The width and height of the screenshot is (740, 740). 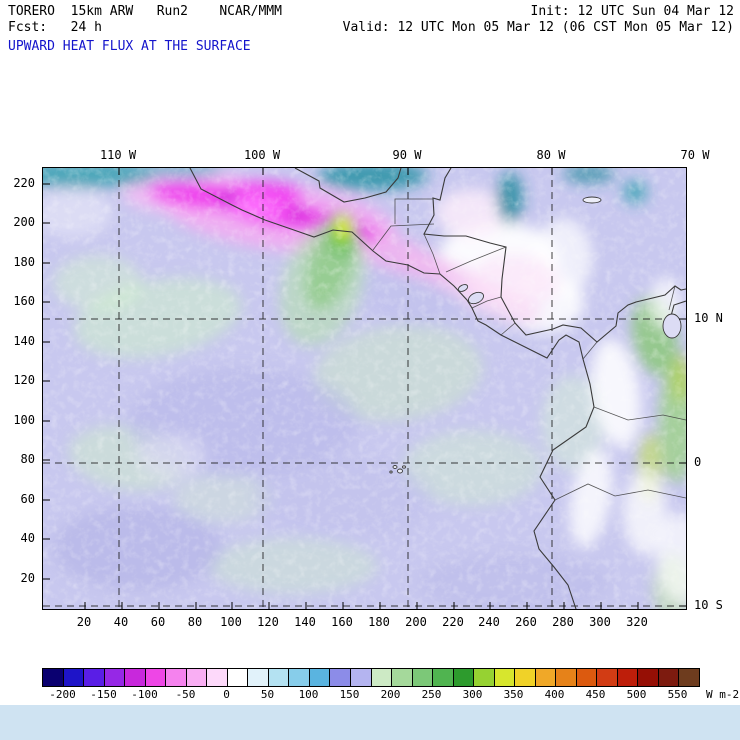 What do you see at coordinates (84, 622) in the screenshot?
I see `gridpoint-x-tick-label: 20` at bounding box center [84, 622].